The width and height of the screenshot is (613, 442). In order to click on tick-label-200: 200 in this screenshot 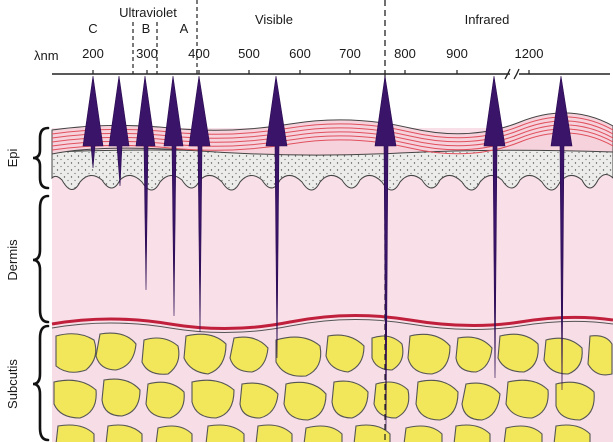, I will do `click(93, 53)`.